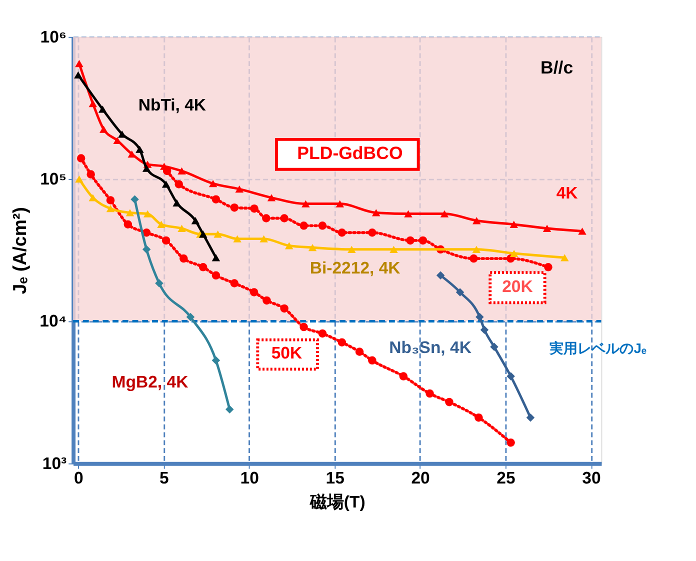 Image resolution: width=696 pixels, height=561 pixels. What do you see at coordinates (517, 286) in the screenshot?
I see `series-label: 20K` at bounding box center [517, 286].